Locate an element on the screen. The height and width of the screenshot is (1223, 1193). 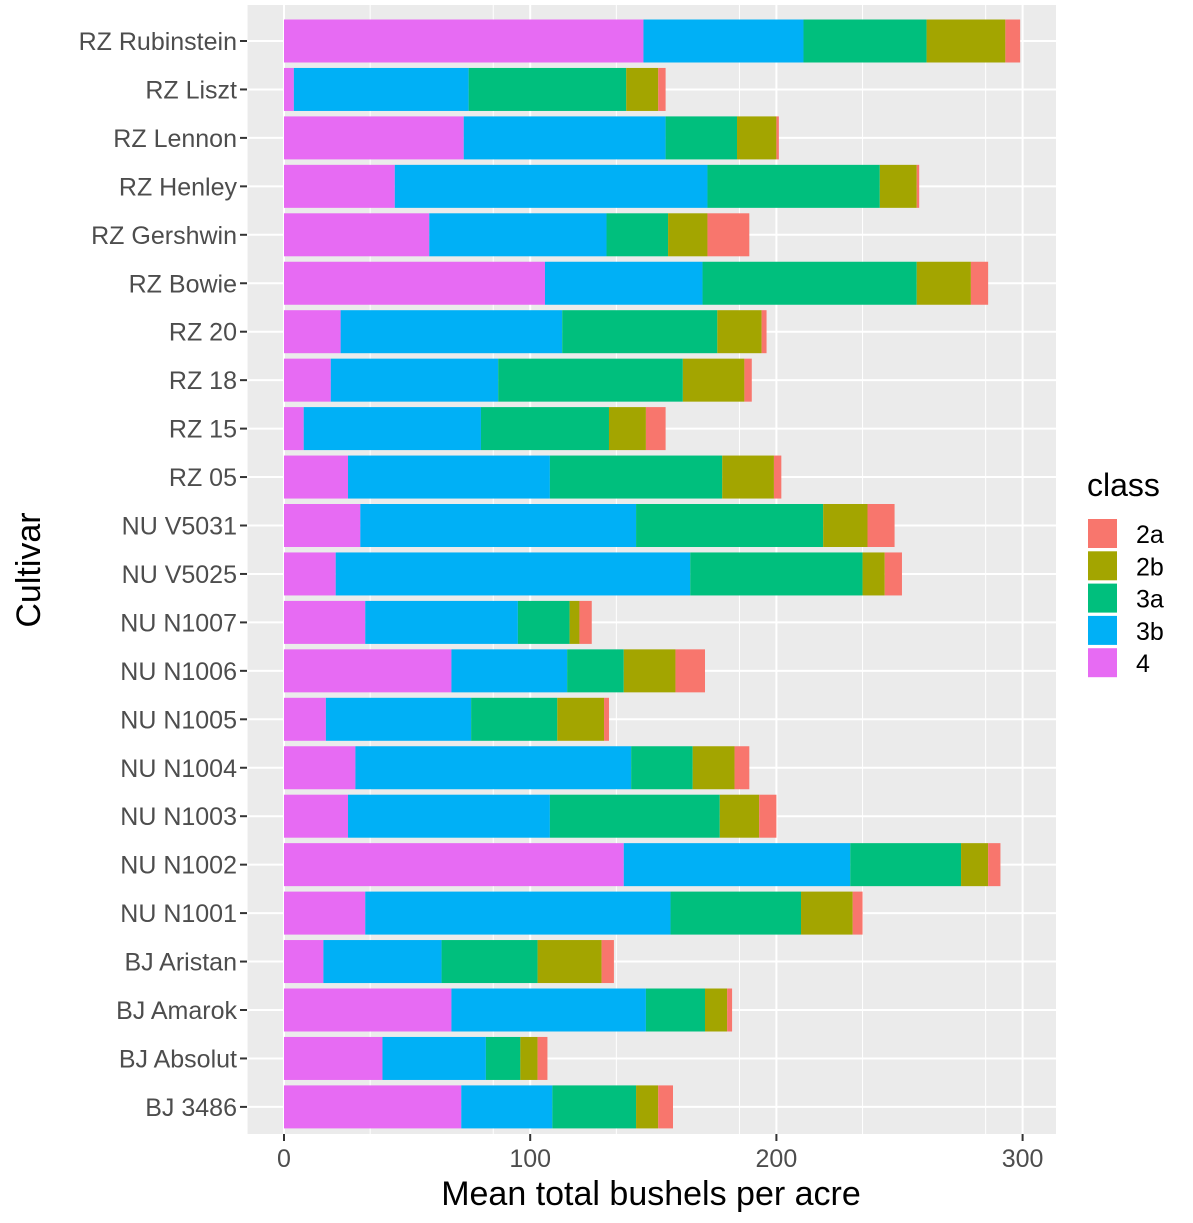
y-tick-label: NU V5025 is located at coordinates (179, 575).